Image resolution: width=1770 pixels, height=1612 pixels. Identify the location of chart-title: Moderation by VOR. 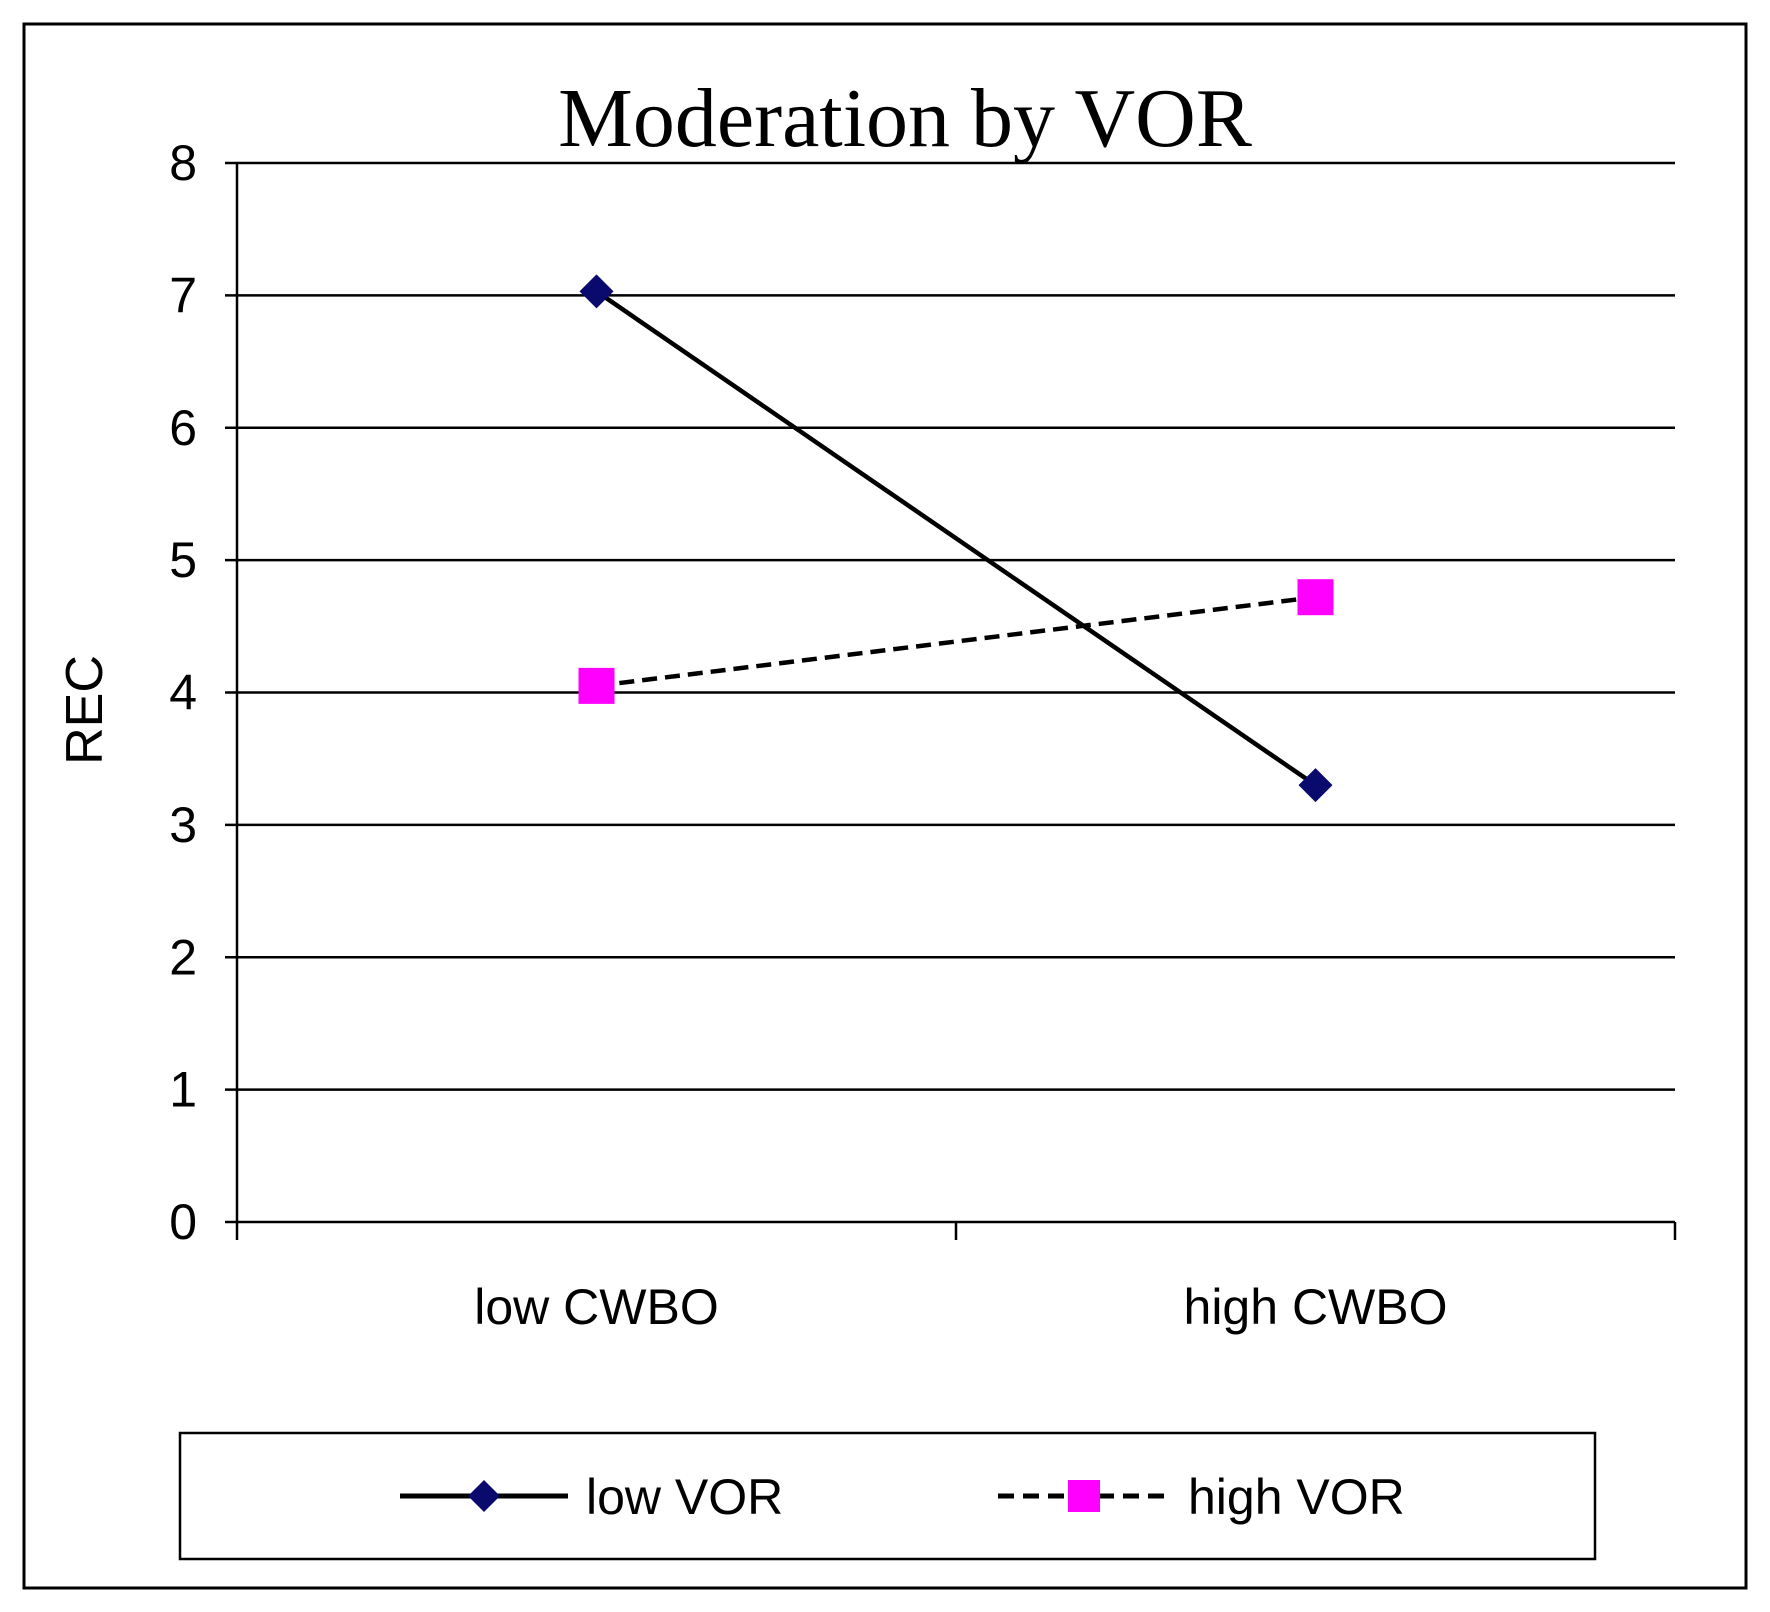
(905, 118).